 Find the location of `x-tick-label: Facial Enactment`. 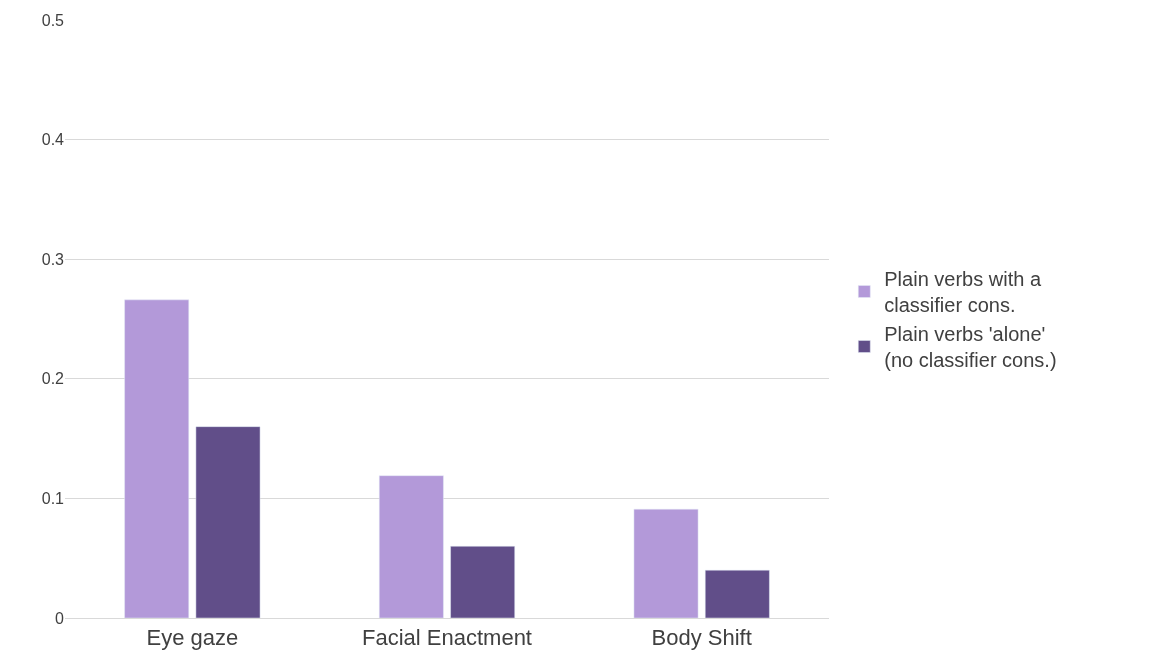

x-tick-label: Facial Enactment is located at coordinates (447, 638).